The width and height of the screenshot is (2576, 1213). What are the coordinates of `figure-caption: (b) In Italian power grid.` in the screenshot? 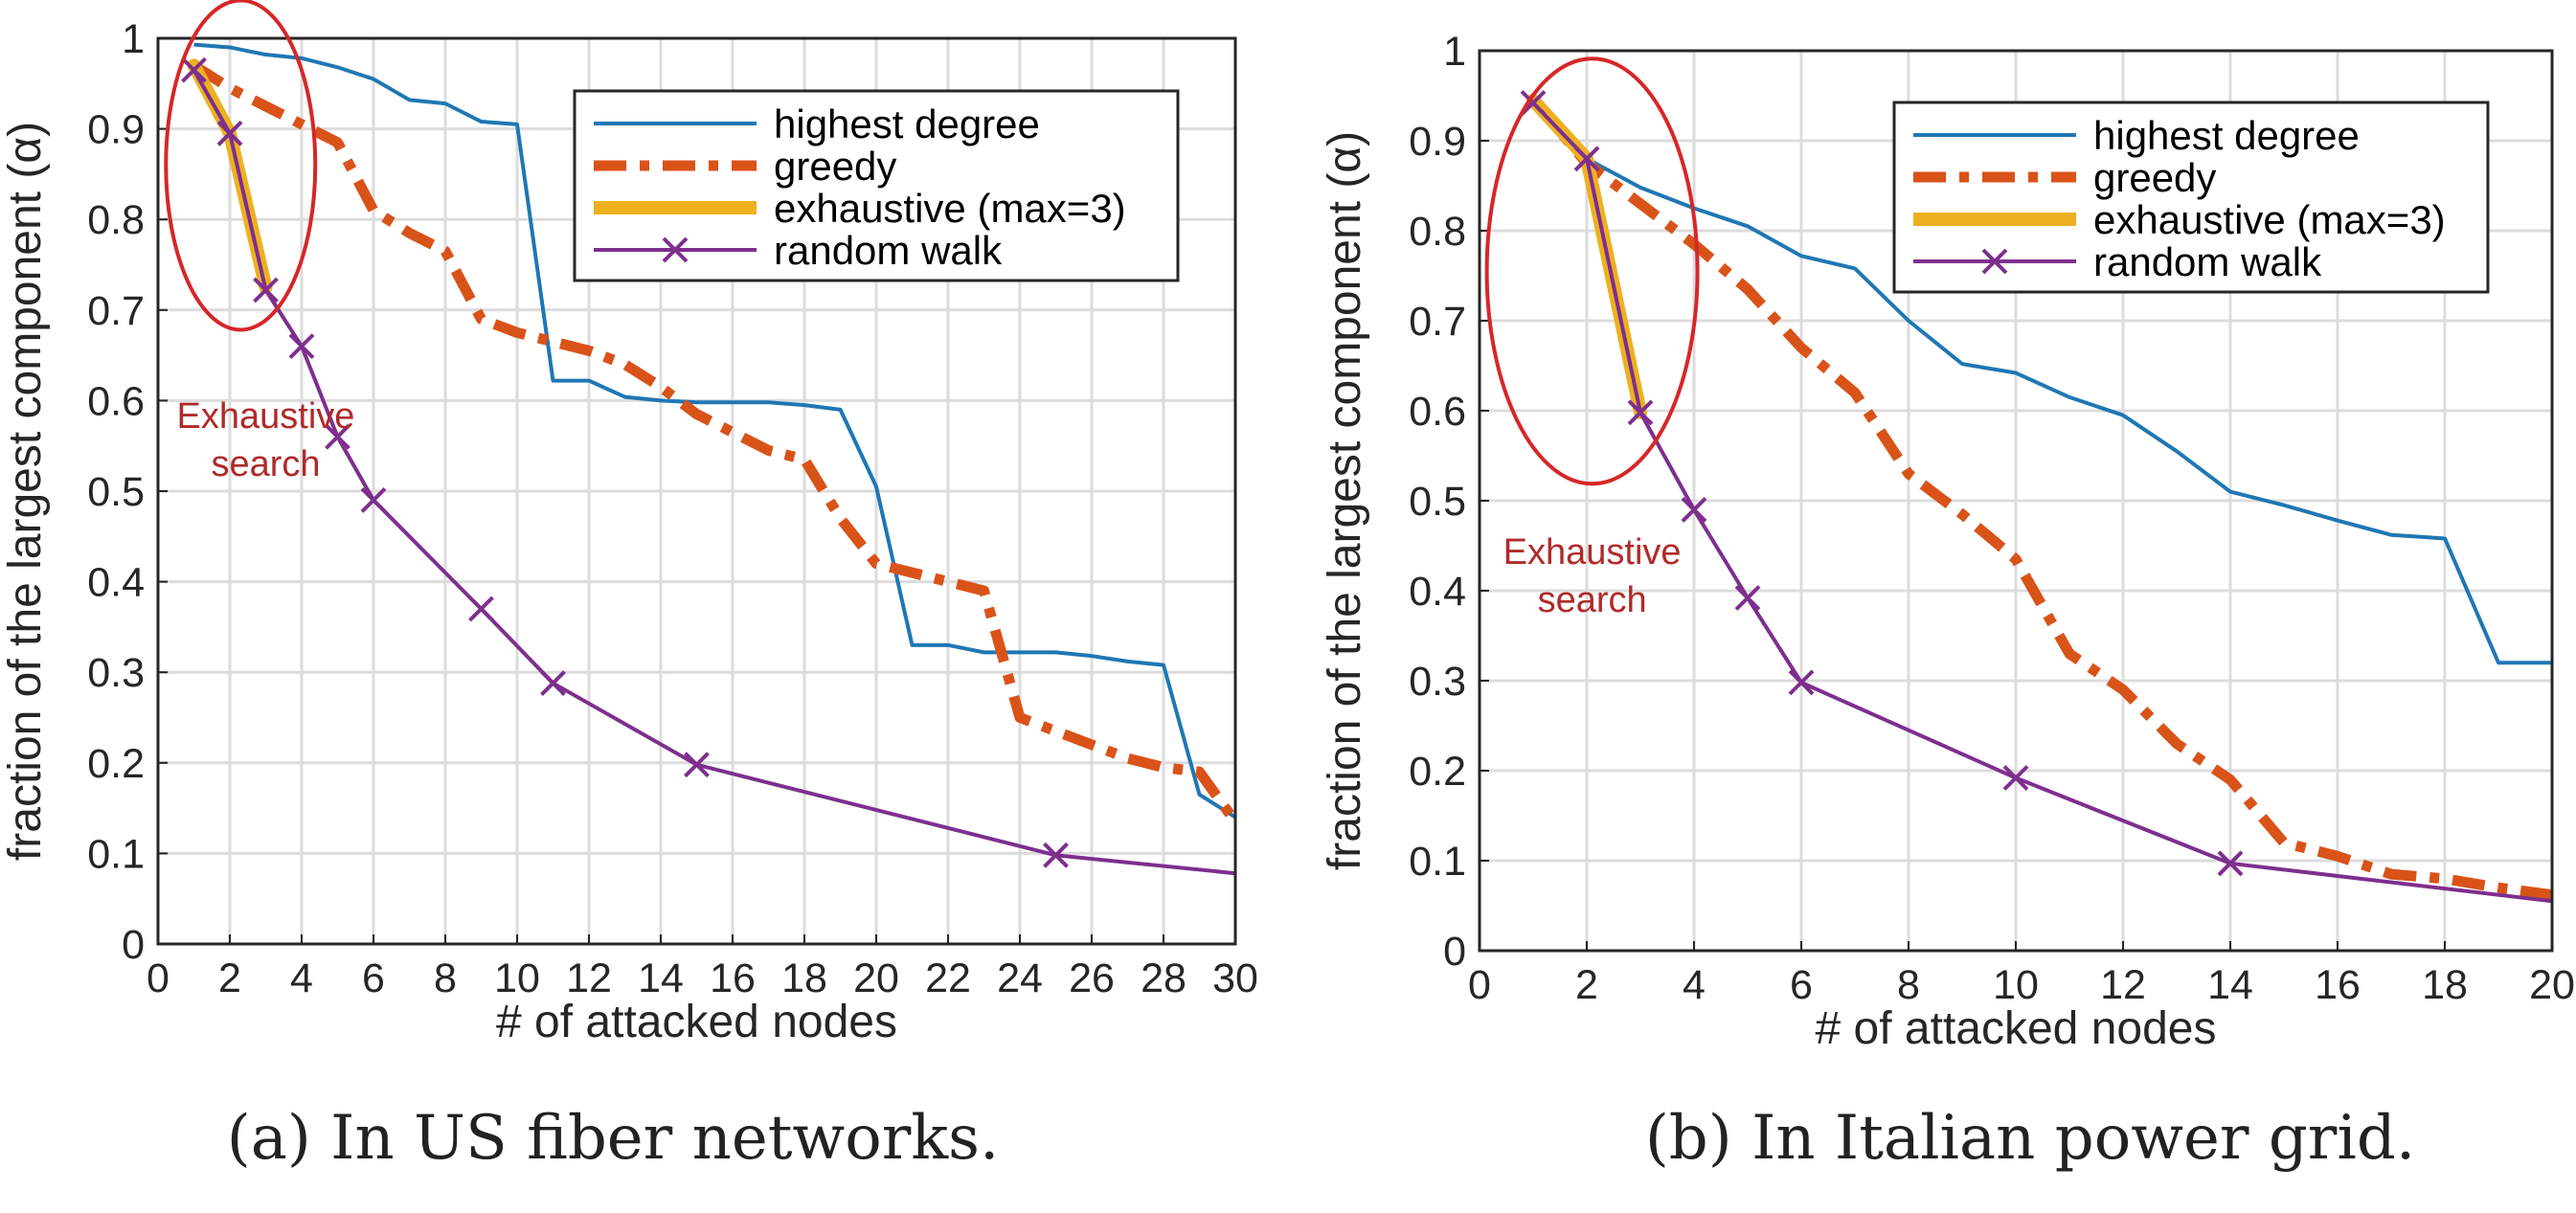 It's located at (2030, 1138).